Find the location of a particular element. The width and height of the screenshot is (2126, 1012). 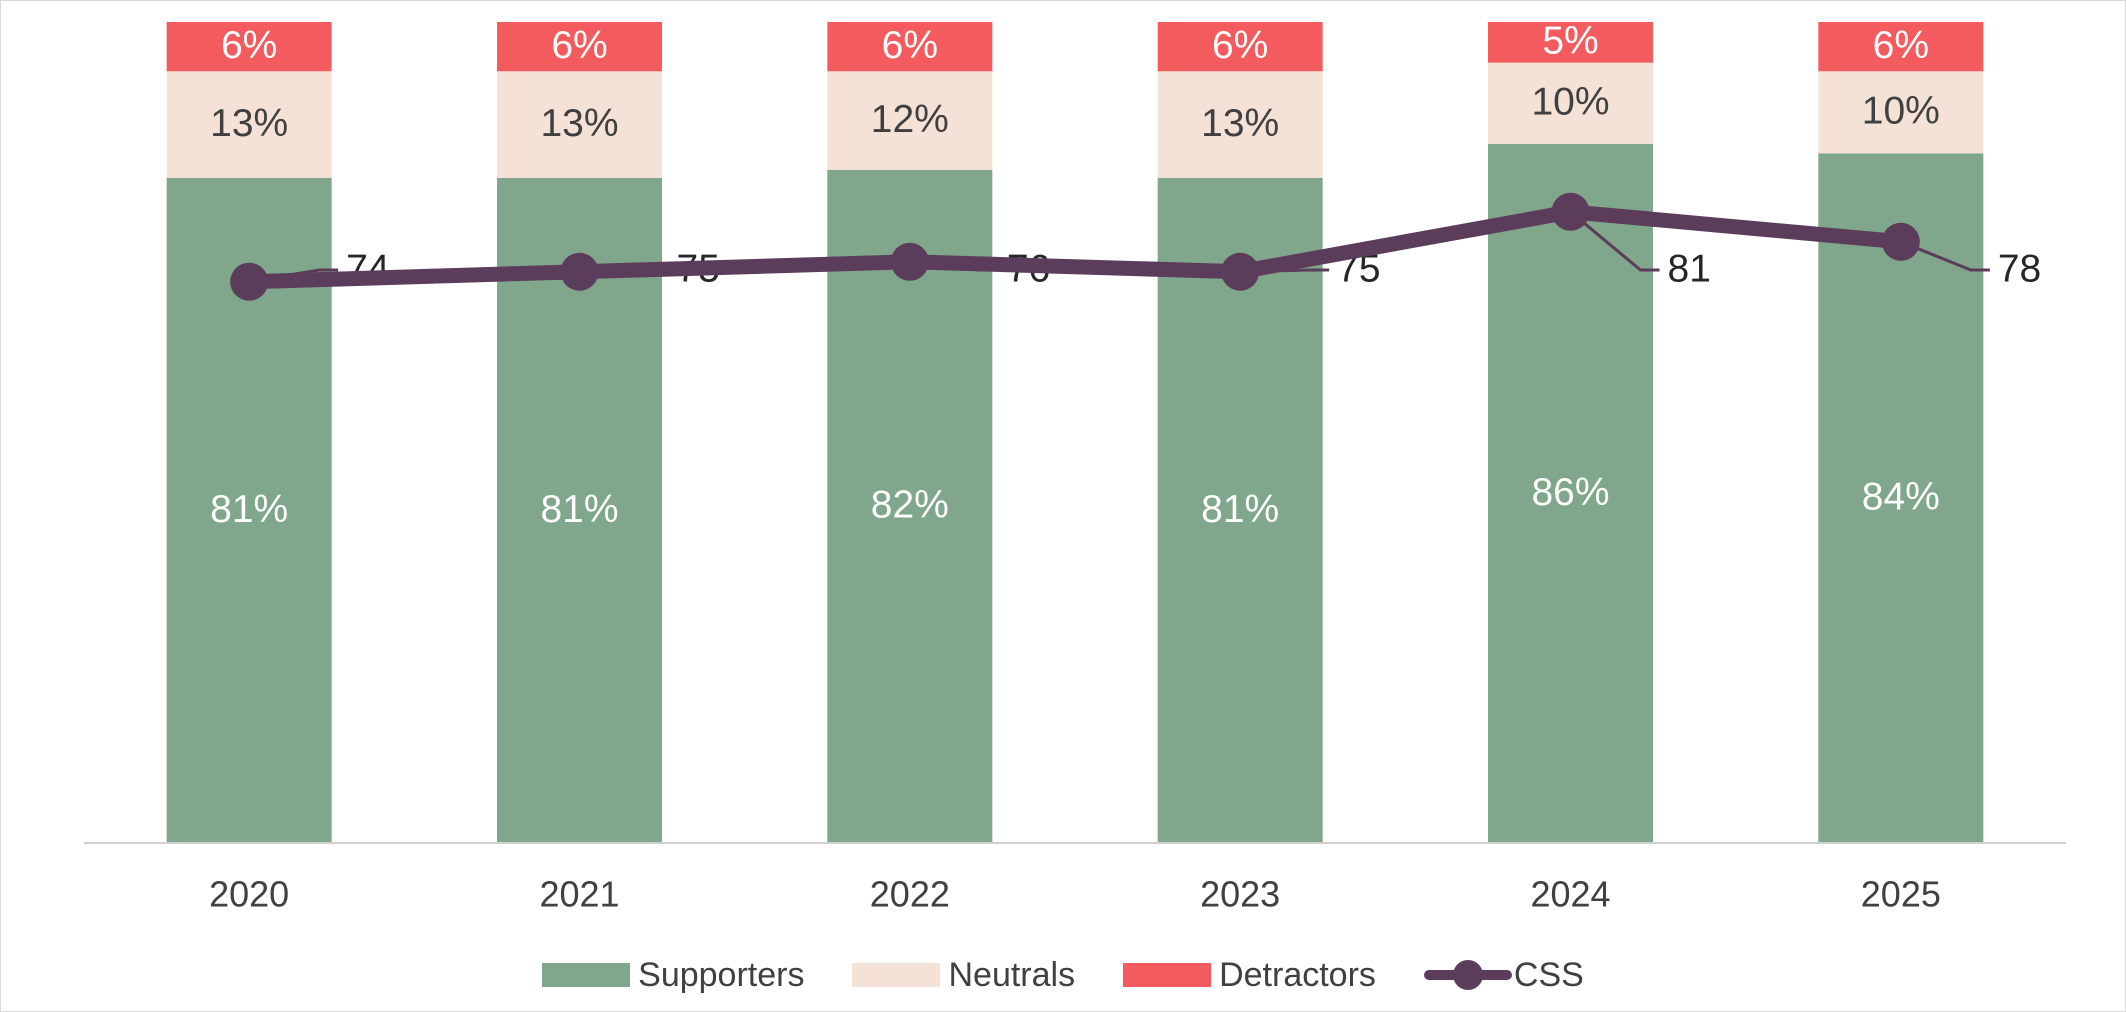

css-marker-2020 is located at coordinates (249, 281).